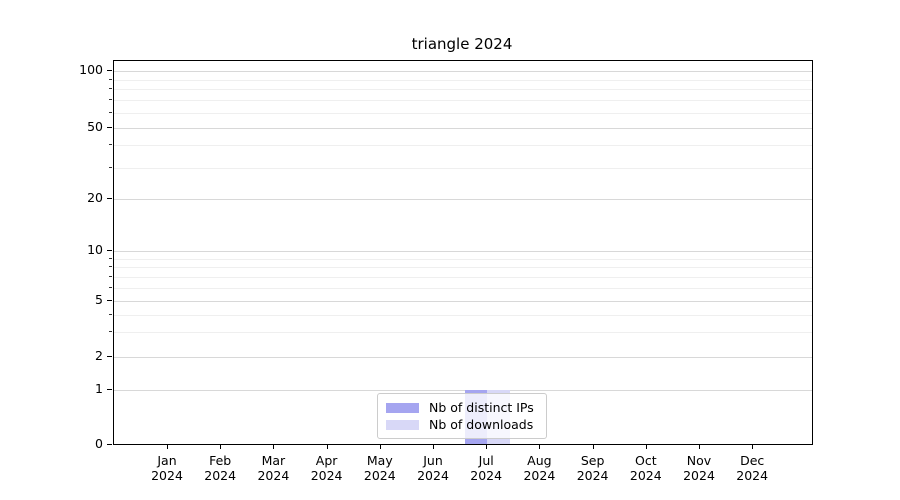 The height and width of the screenshot is (500, 900). I want to click on x-tick-label: Feb 2024, so click(220, 468).